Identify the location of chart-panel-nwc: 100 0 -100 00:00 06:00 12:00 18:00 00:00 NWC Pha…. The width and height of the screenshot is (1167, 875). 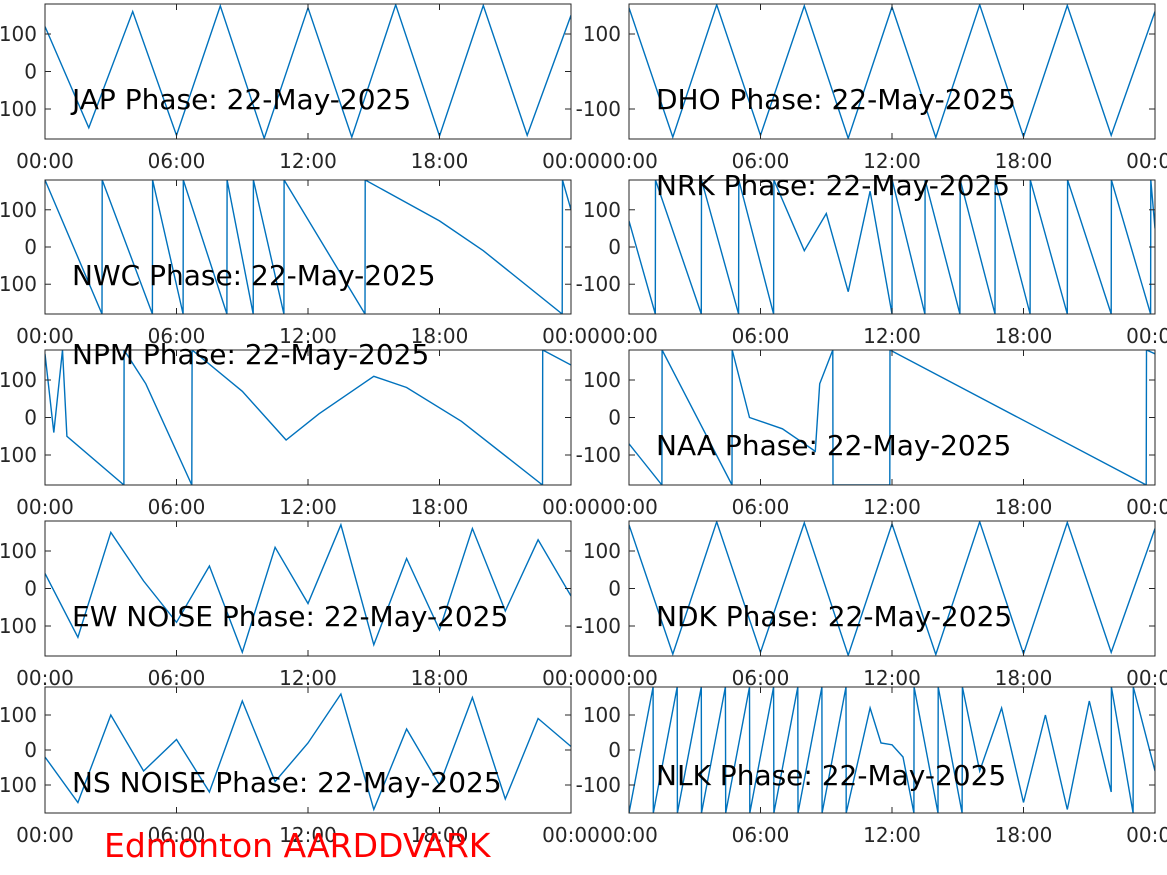
(300, 263).